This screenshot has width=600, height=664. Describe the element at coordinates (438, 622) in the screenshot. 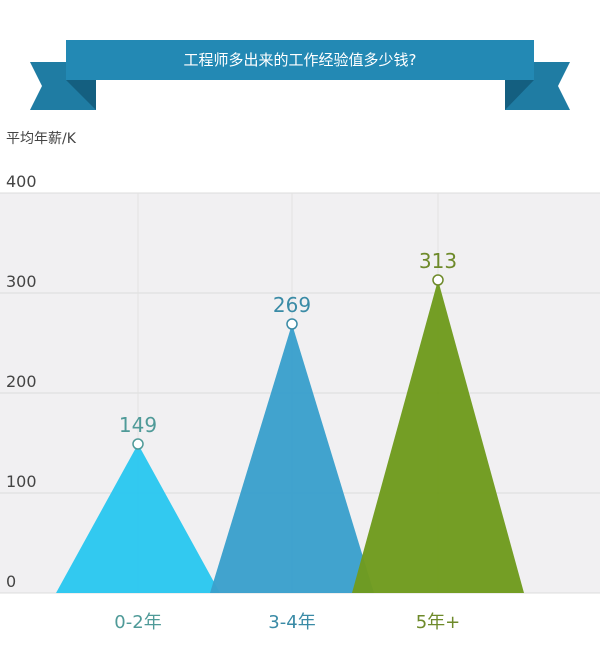

I see `x-tick-label: 5年+` at that location.